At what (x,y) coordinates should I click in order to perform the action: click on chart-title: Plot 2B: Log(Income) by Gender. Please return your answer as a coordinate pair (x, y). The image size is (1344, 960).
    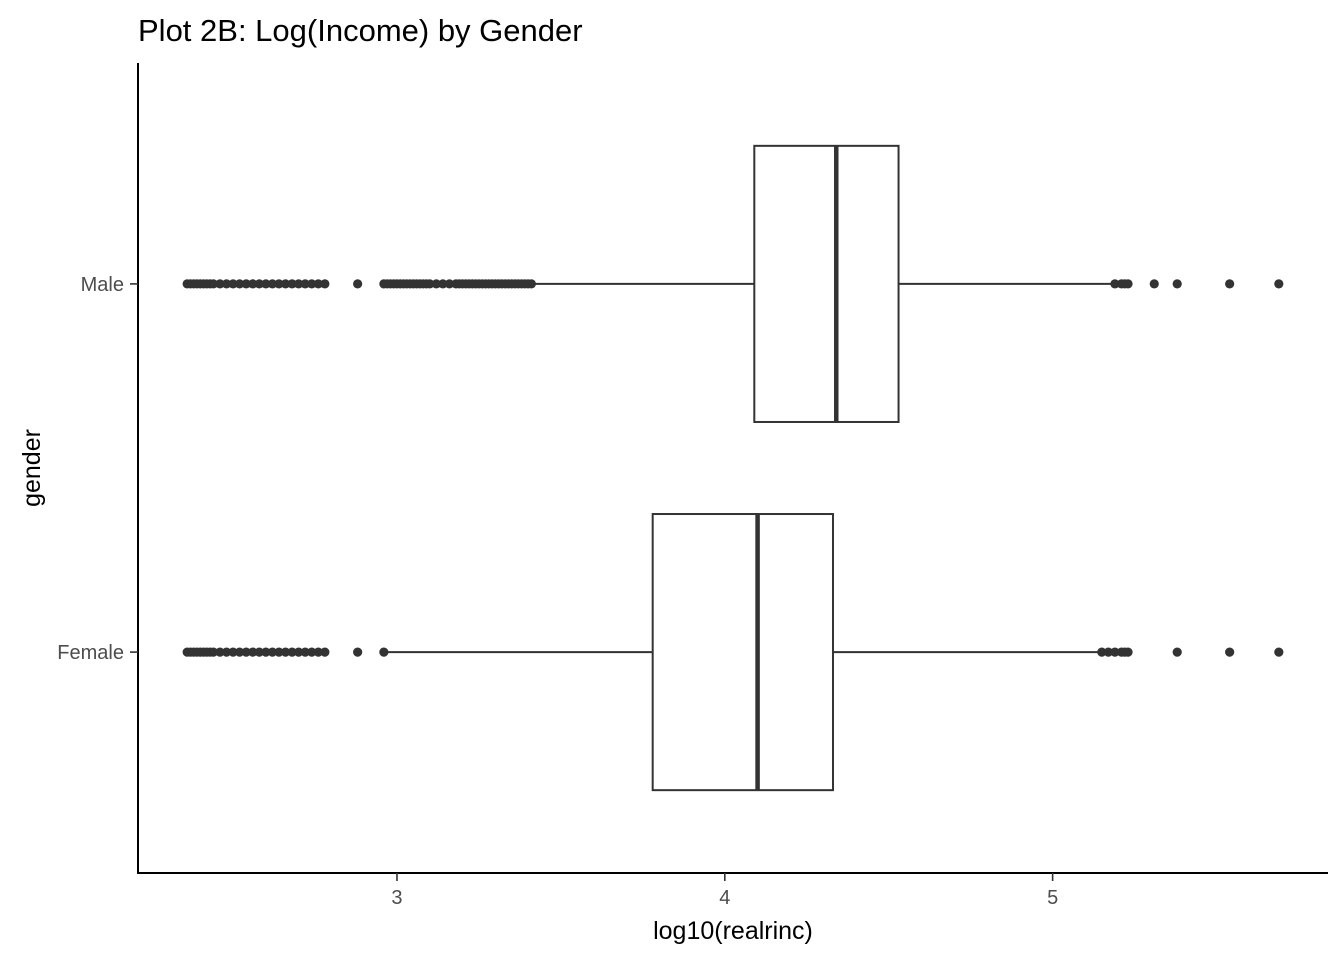
    Looking at the image, I should click on (360, 30).